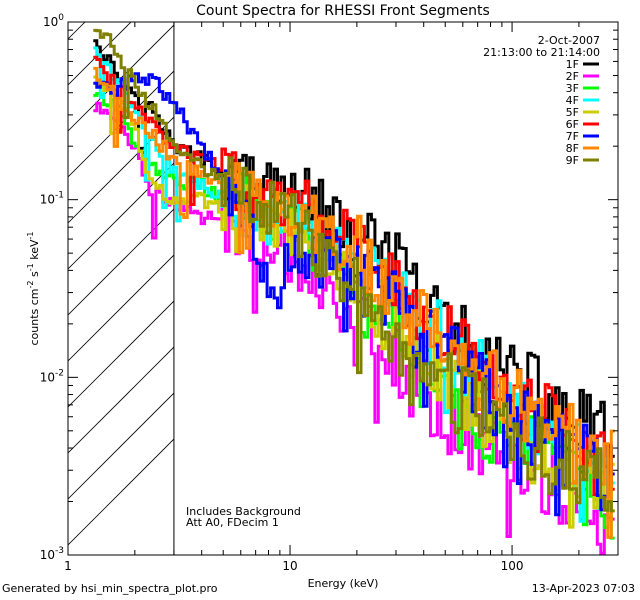 This screenshot has height=600, width=640. I want to click on footer-generated-by: Generated by hsi_min_spectra_plot.pro, so click(110, 588).